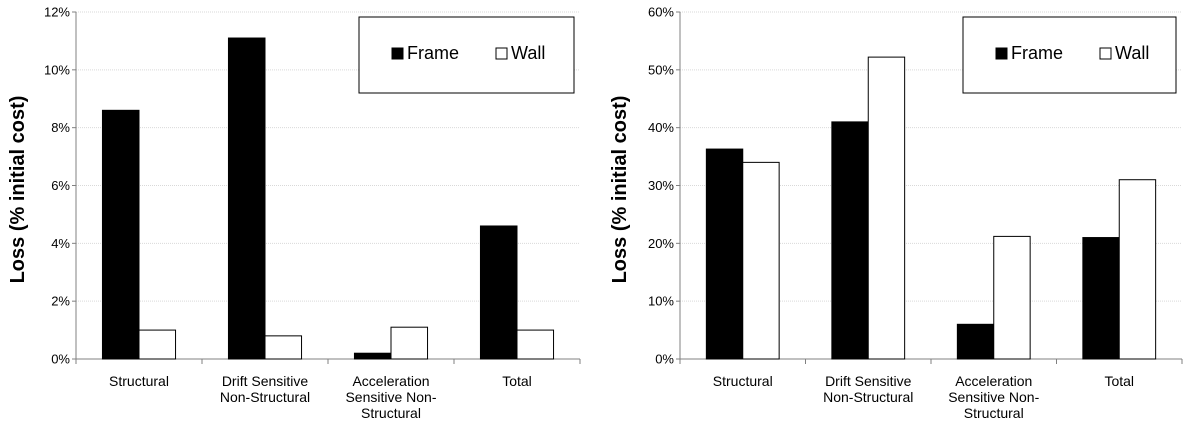  I want to click on y-tick-label: 8%, so click(60, 127).